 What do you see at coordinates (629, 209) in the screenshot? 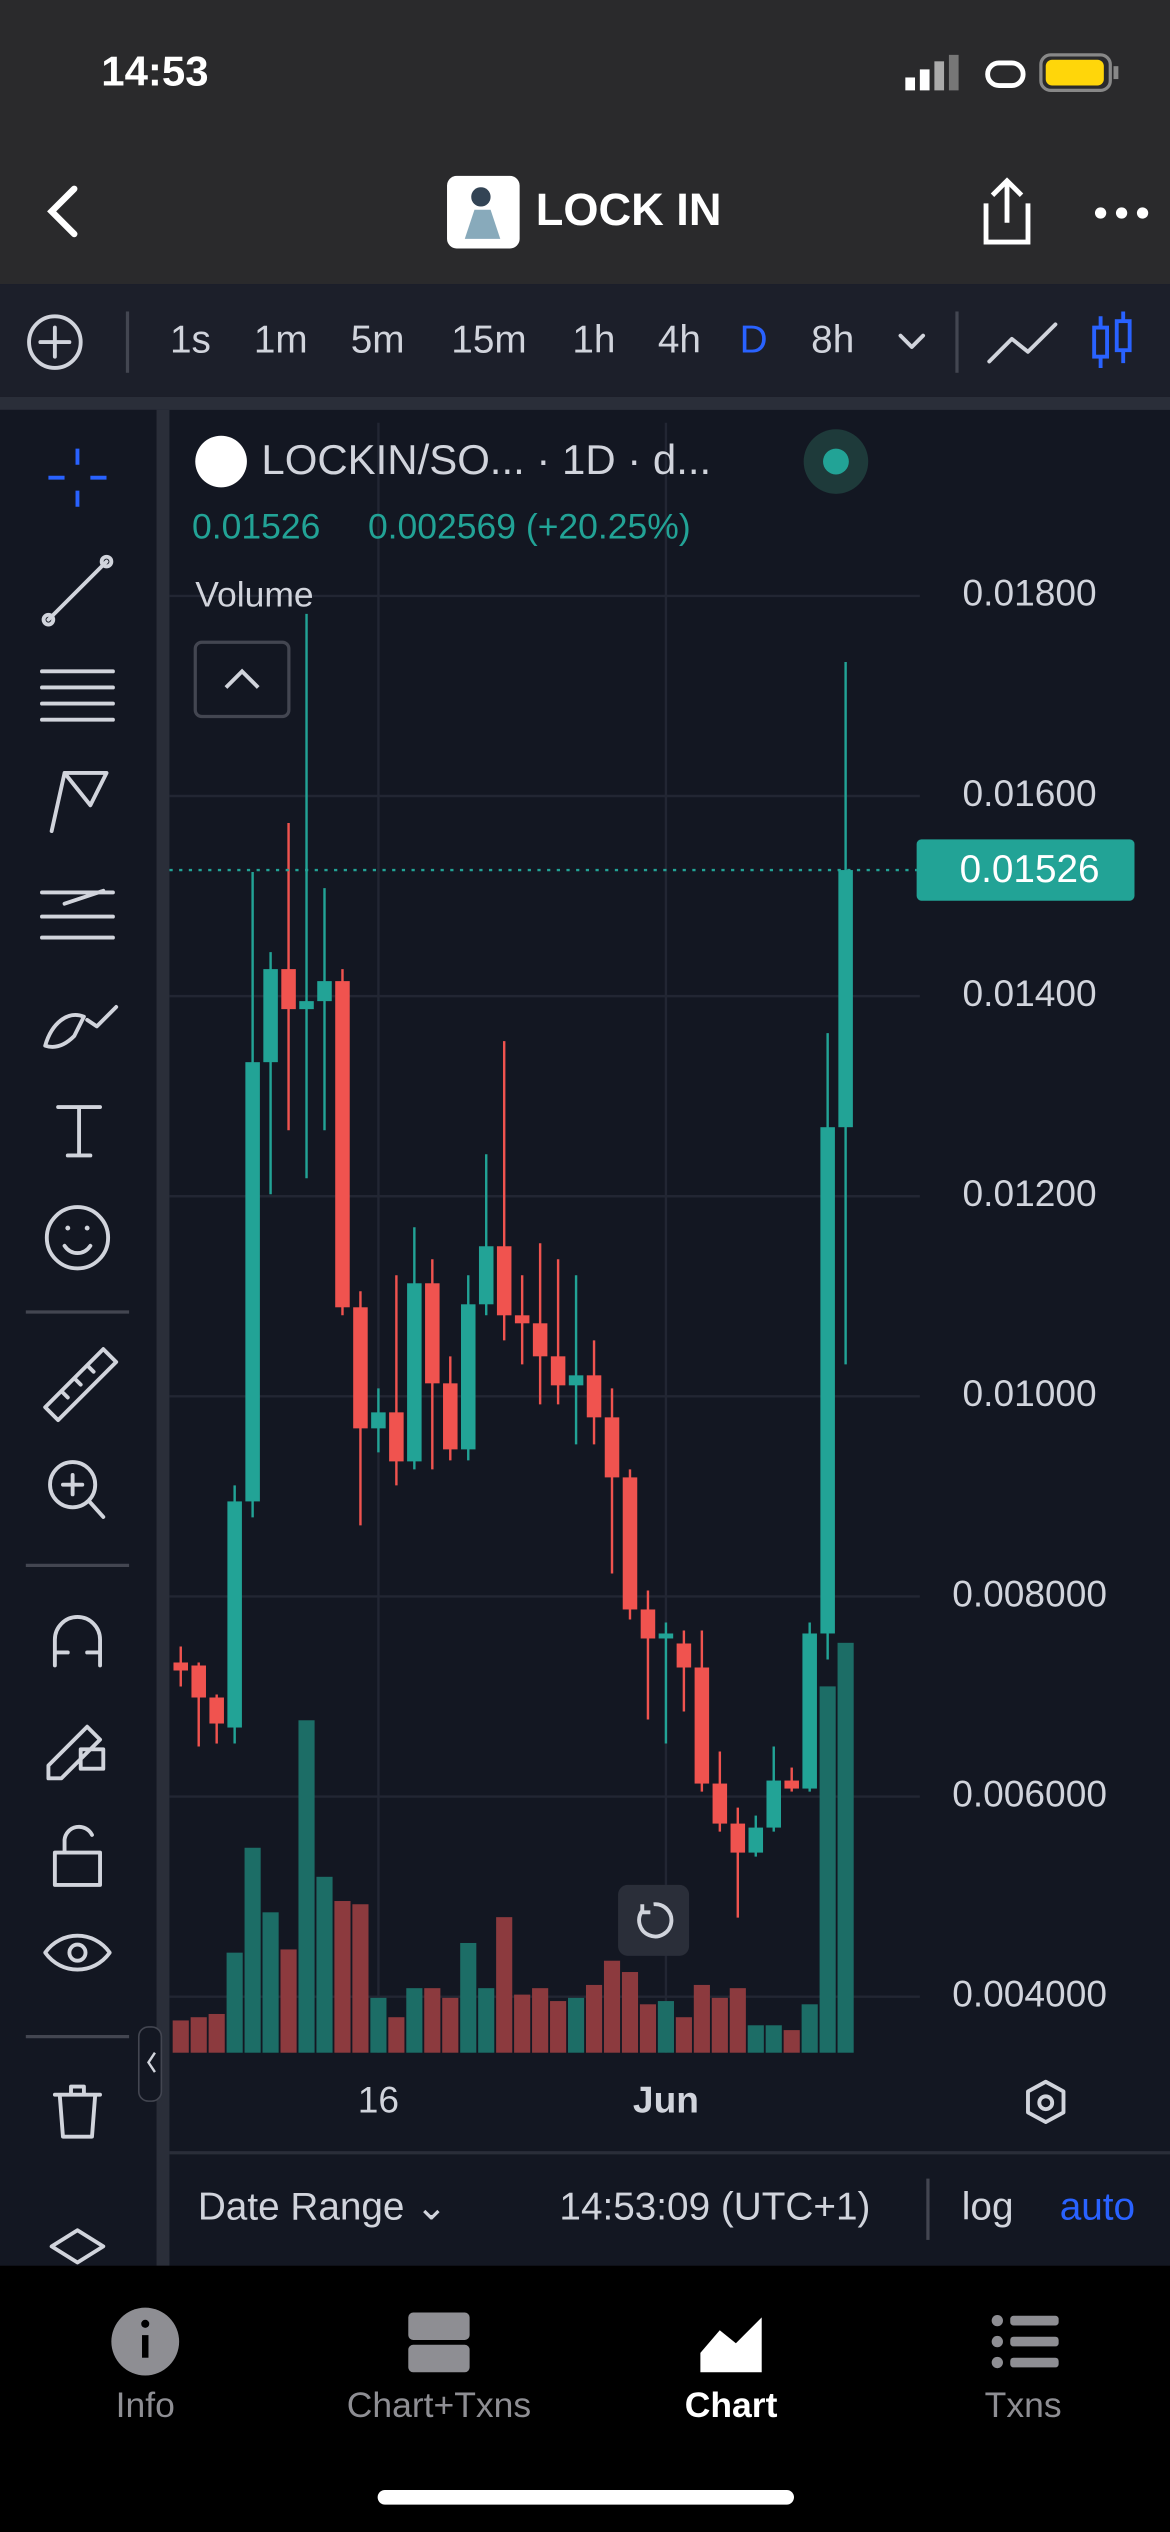
I see `header-title: LOCK IN` at bounding box center [629, 209].